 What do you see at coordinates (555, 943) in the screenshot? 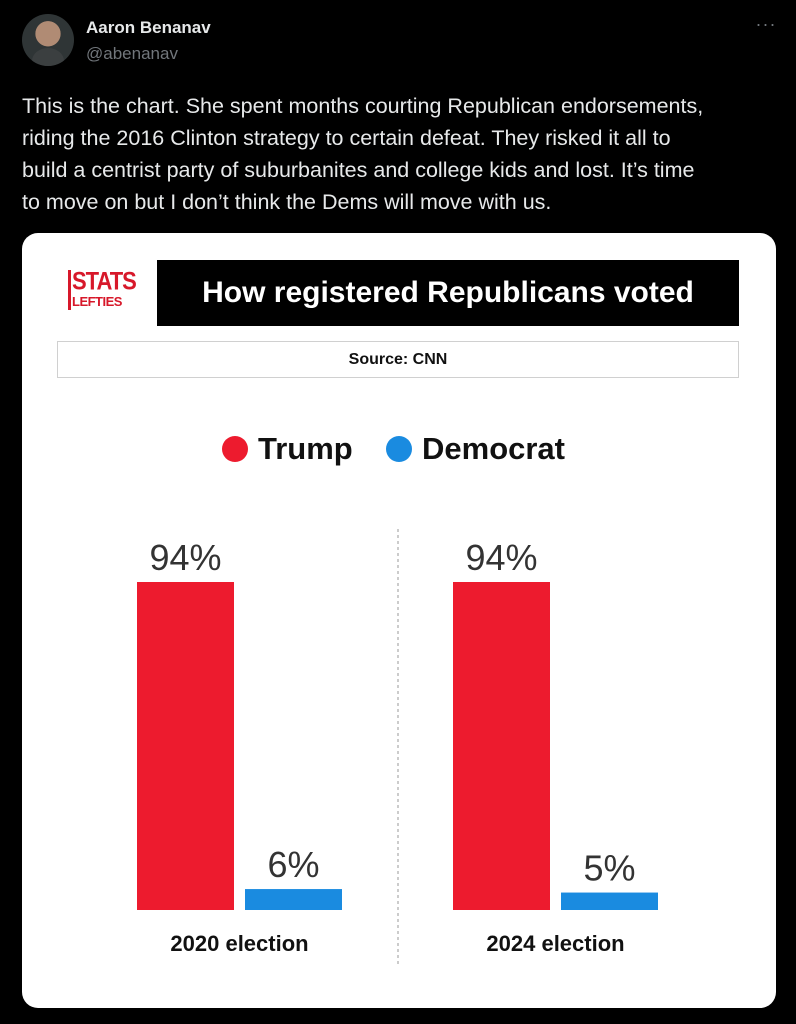
I see `category-label-1: 2024 election` at bounding box center [555, 943].